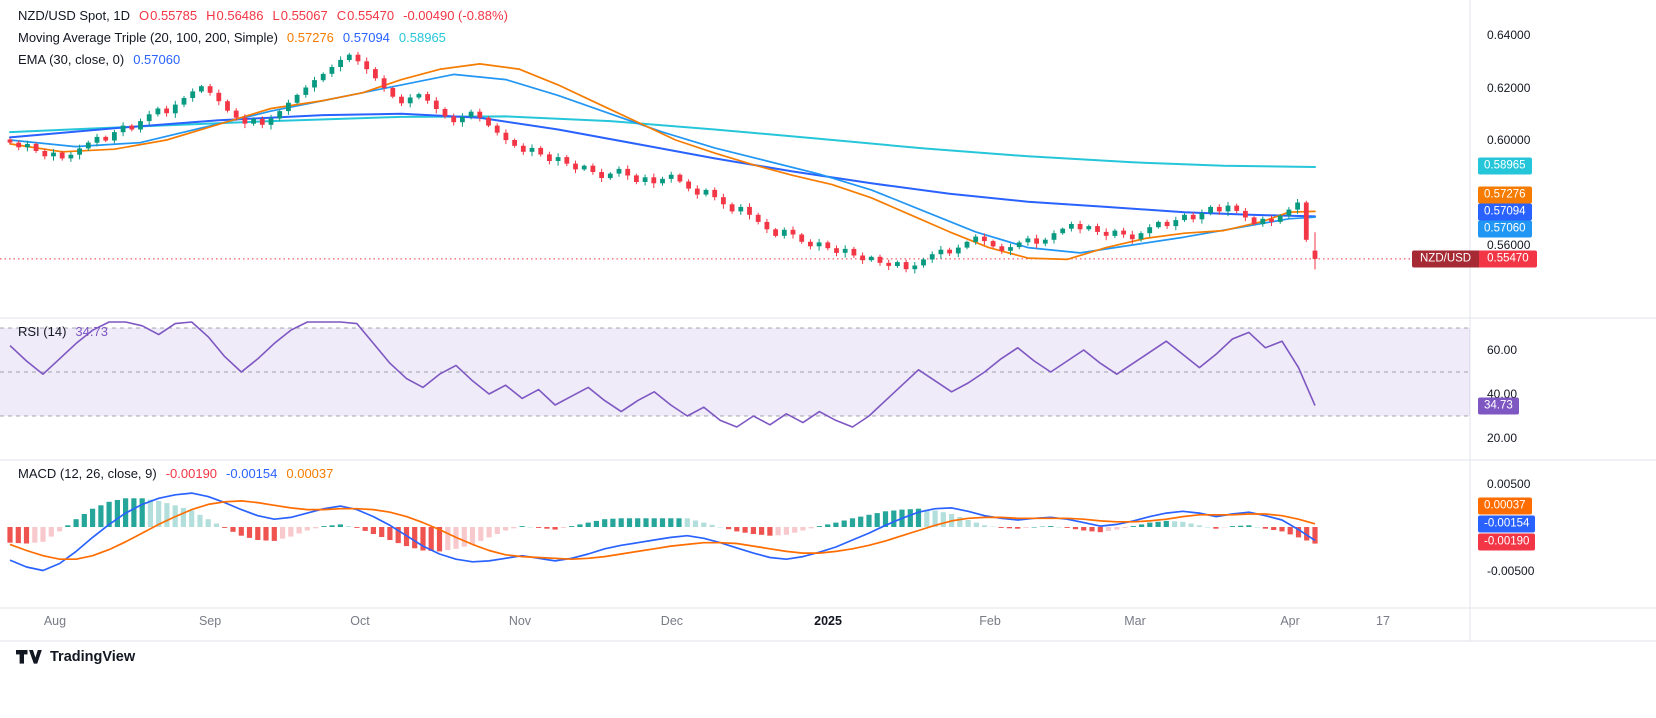 This screenshot has height=718, width=1656. Describe the element at coordinates (263, 60) in the screenshot. I see `ema-legend-row: EMA (30, close, 0) 0.57060` at that location.